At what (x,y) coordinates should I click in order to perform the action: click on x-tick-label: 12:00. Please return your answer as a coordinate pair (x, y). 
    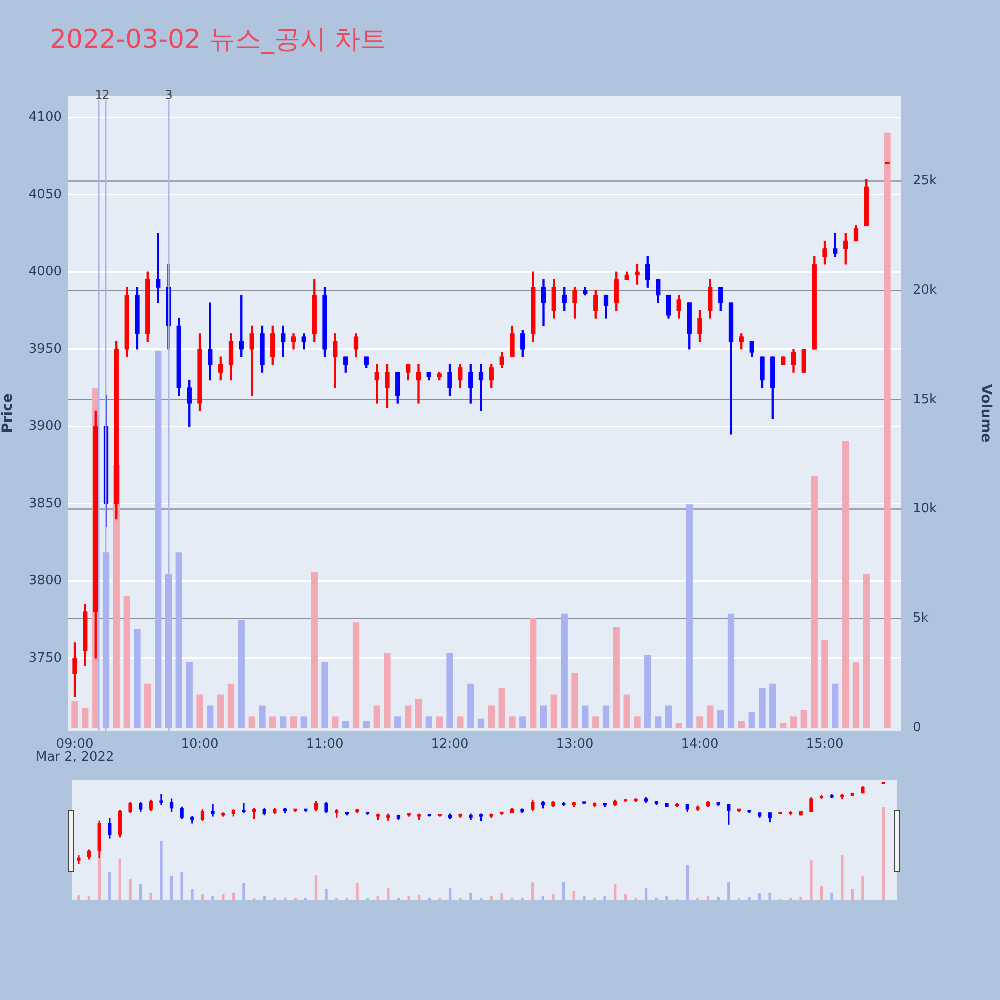
    Looking at the image, I should click on (450, 744).